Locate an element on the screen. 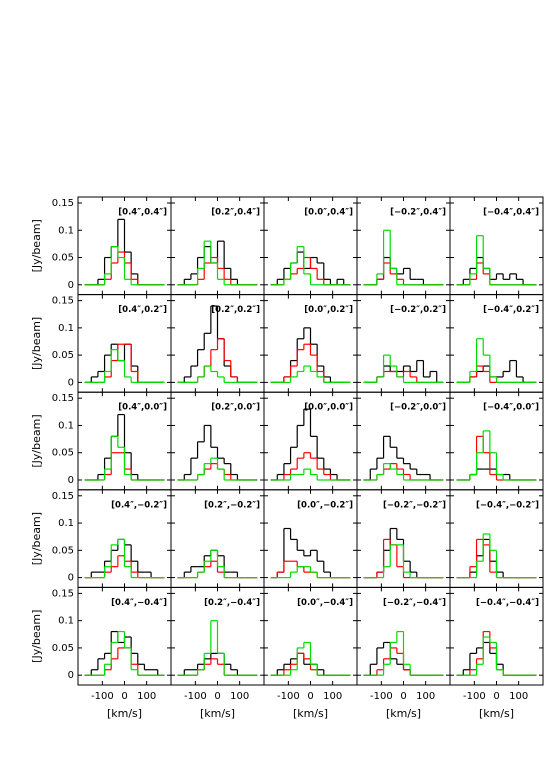 The image size is (545, 768). panel-title: [0.2″,−0.2″] is located at coordinates (232, 505).